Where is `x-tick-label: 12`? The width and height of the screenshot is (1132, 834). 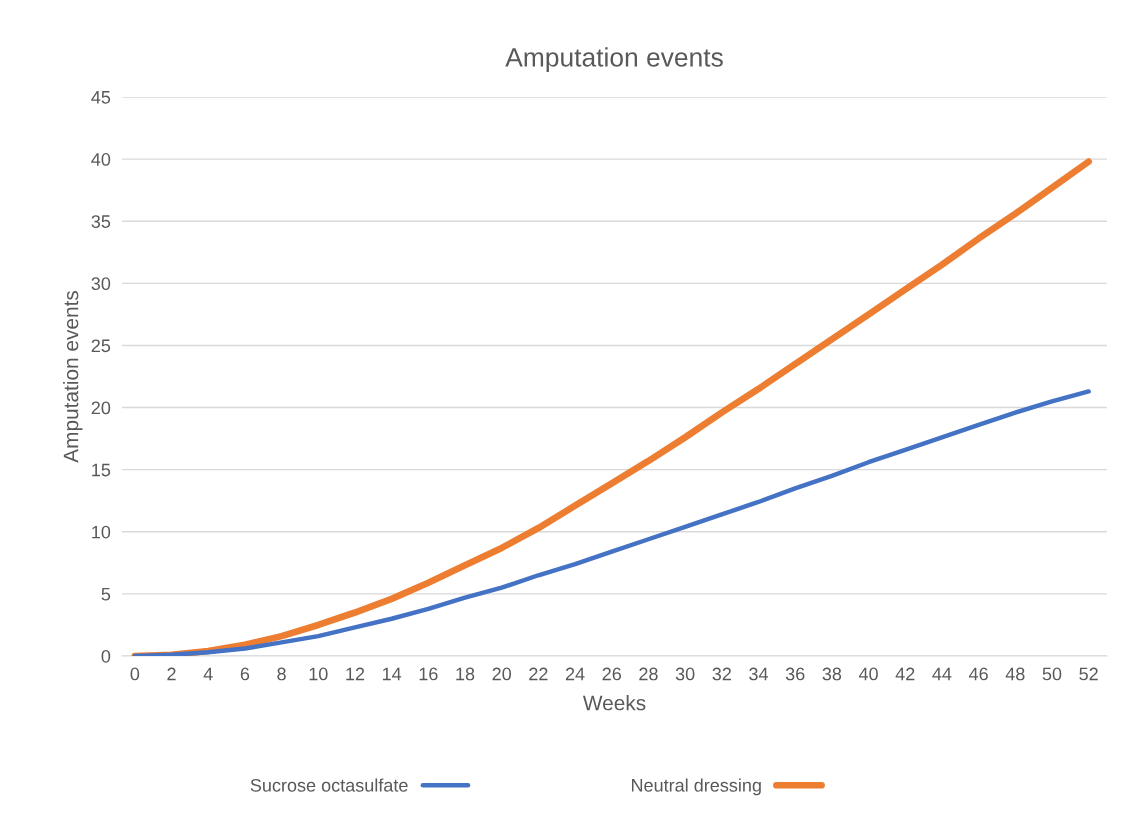
x-tick-label: 12 is located at coordinates (355, 674).